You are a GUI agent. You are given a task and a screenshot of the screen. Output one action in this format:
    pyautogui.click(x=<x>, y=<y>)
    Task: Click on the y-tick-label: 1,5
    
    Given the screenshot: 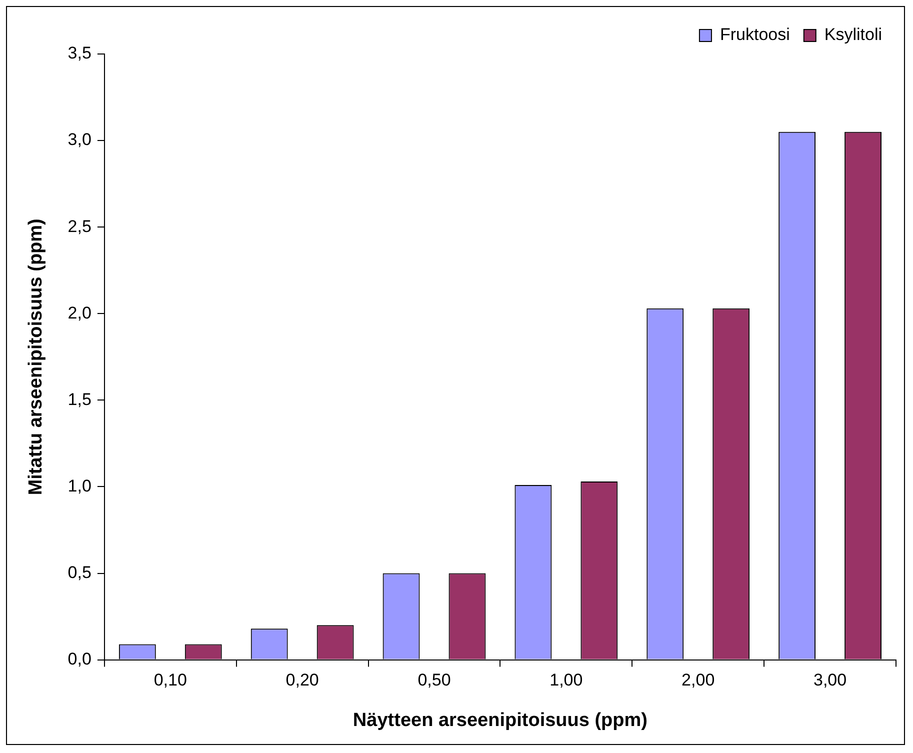 What is the action you would take?
    pyautogui.click(x=80, y=399)
    